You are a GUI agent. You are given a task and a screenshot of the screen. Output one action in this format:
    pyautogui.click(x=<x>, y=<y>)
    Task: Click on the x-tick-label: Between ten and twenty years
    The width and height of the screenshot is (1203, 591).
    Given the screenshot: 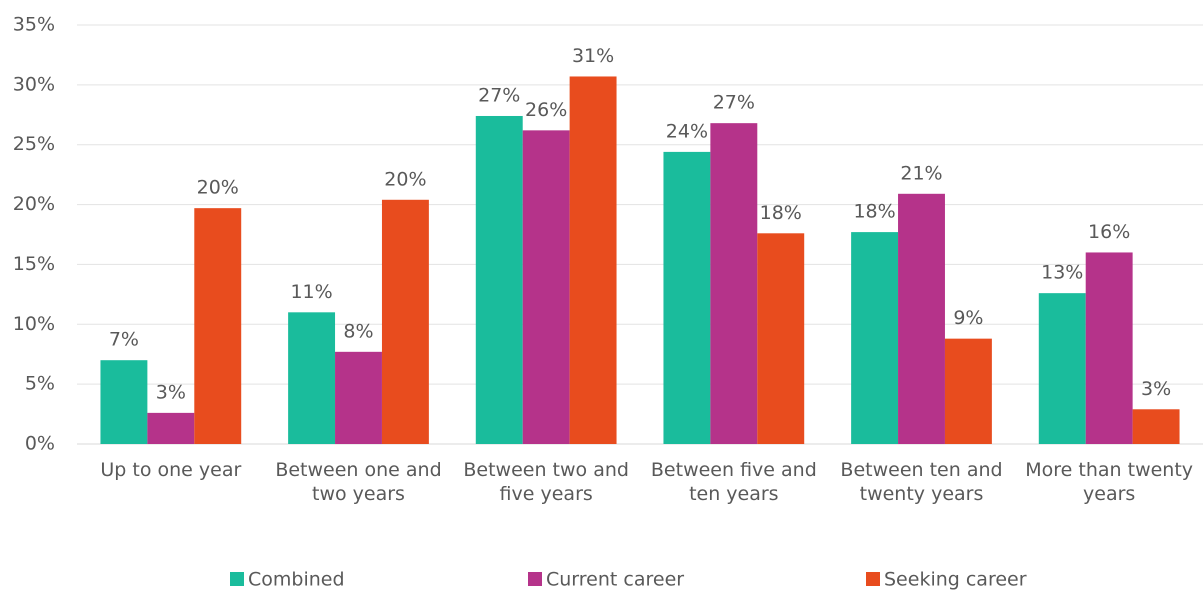 What is the action you would take?
    pyautogui.click(x=921, y=482)
    